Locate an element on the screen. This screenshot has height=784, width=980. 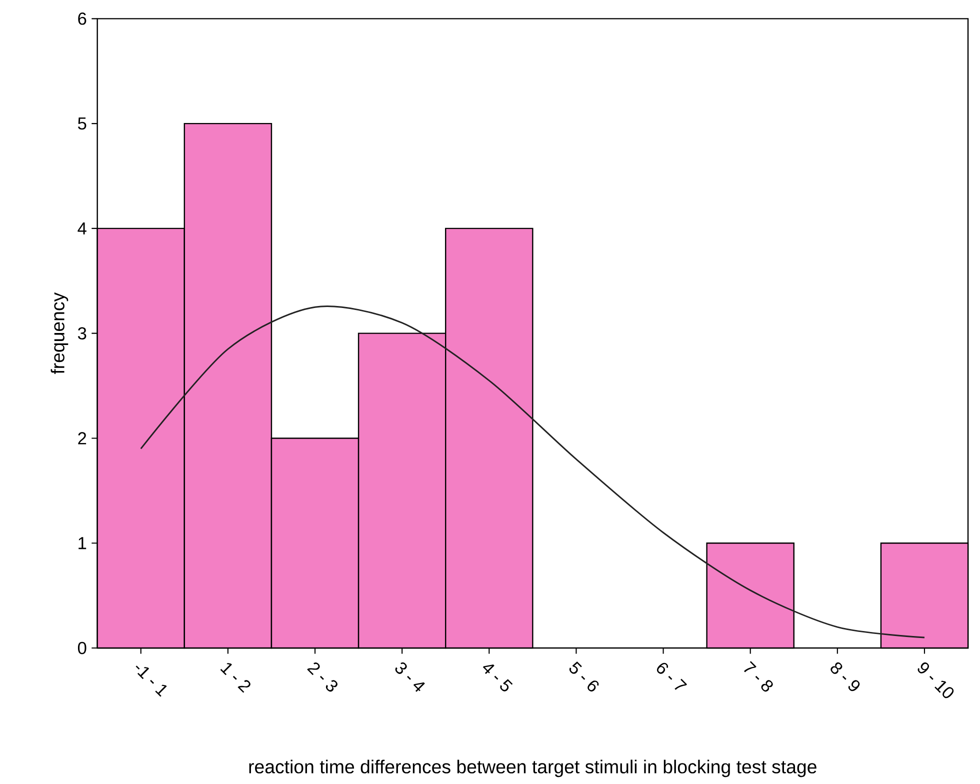
x-tick-label: 2 - 3 is located at coordinates (322, 677).